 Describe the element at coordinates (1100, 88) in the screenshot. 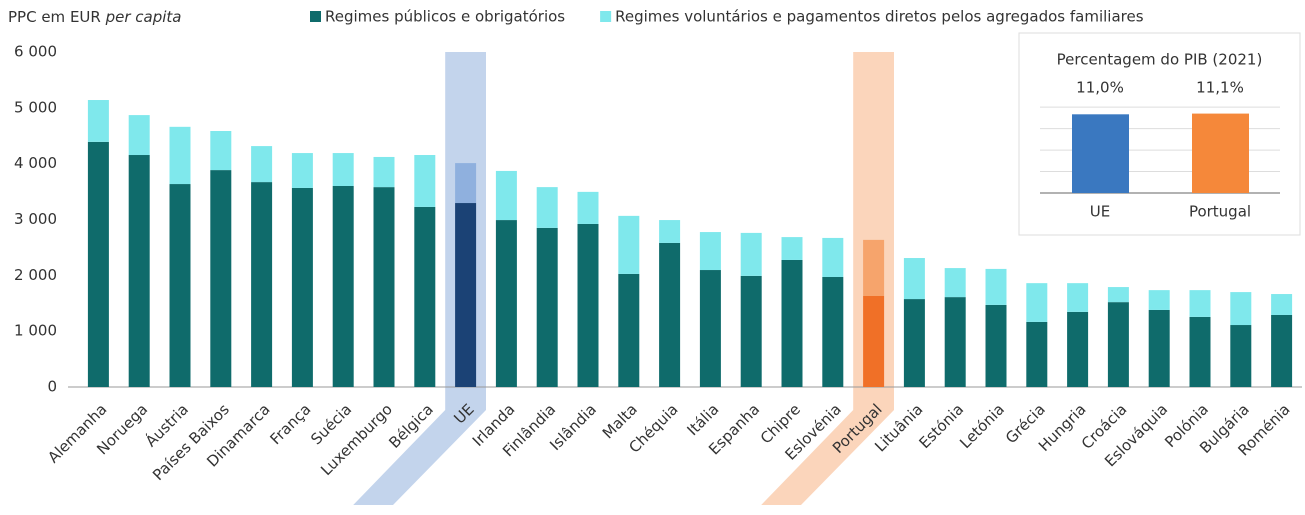

I see `inset-value-label: 11,0%` at that location.